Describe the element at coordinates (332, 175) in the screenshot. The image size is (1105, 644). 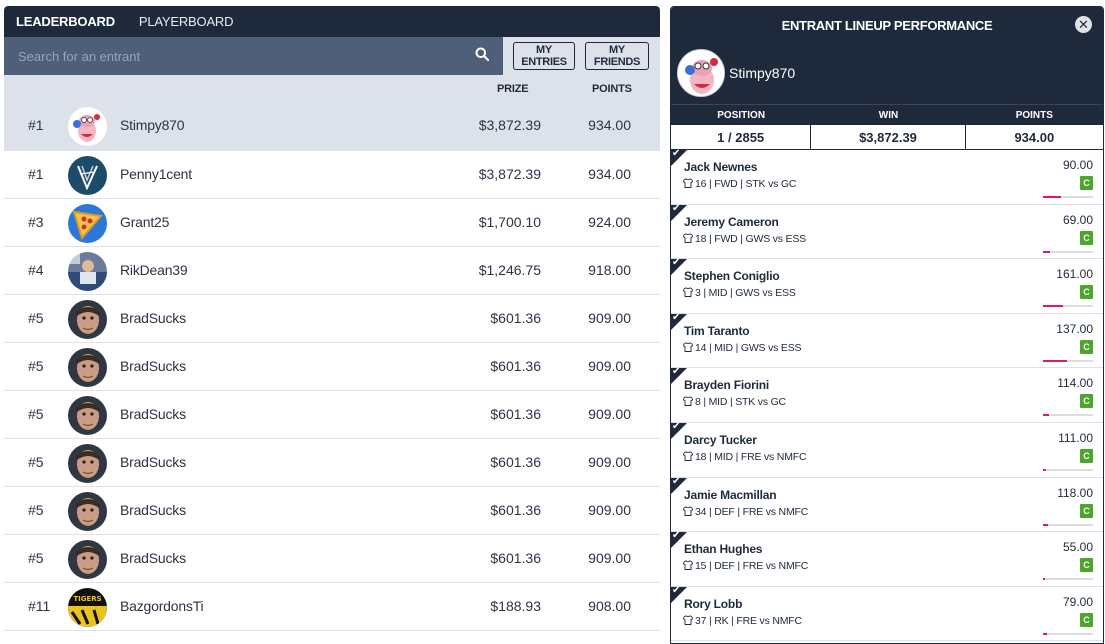
I see `table-row: #1 Penny1cent $3,872.39 934.00` at that location.